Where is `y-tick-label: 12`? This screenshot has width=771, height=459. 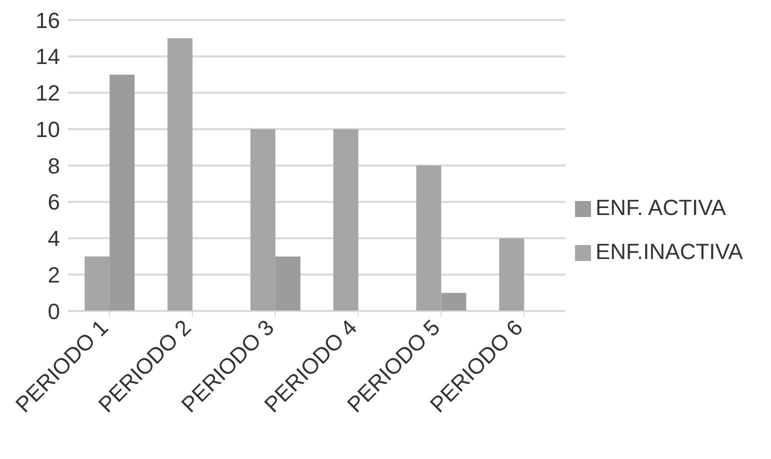
y-tick-label: 12 is located at coordinates (48, 93).